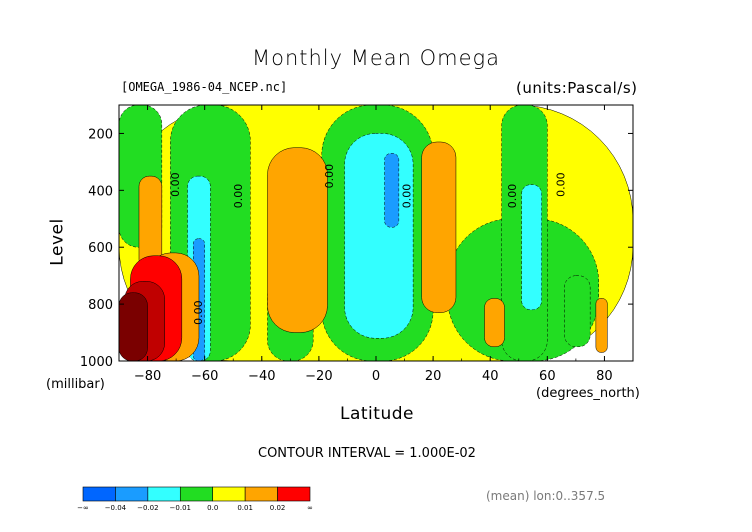 Image resolution: width=752 pixels, height=532 pixels. What do you see at coordinates (175, 184) in the screenshot?
I see `contour-label-0: 0.00` at bounding box center [175, 184].